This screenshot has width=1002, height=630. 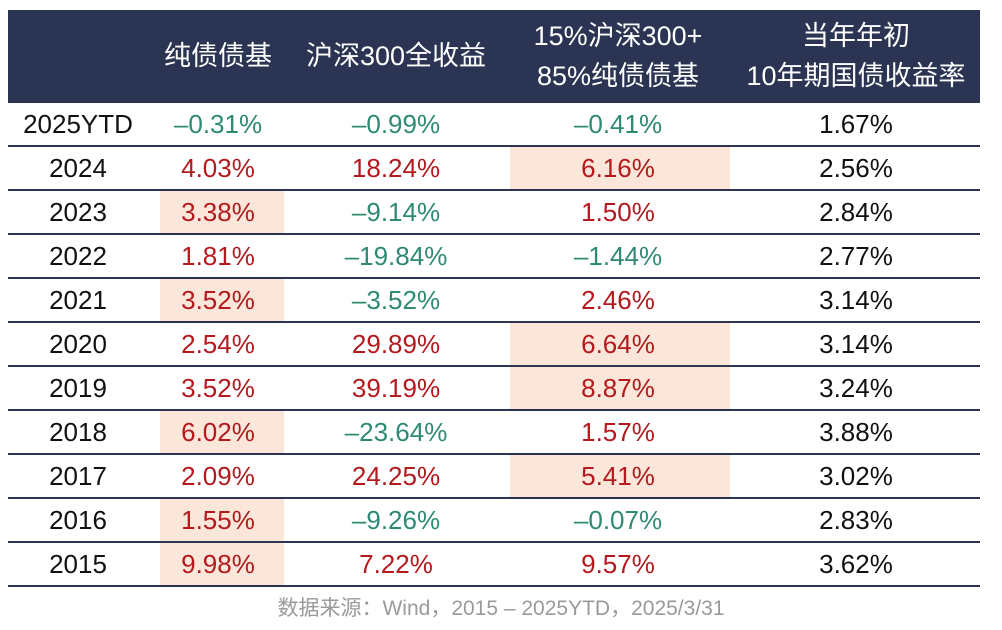 What do you see at coordinates (396, 299) in the screenshot?
I see `cell-csi300: –3.52%` at bounding box center [396, 299].